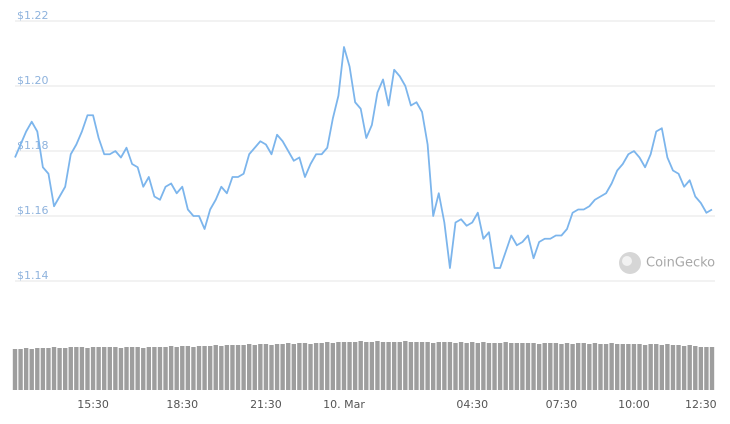 This screenshot has height=424, width=730. Describe the element at coordinates (472, 404) in the screenshot. I see `x-tick-label: 04:30` at that location.